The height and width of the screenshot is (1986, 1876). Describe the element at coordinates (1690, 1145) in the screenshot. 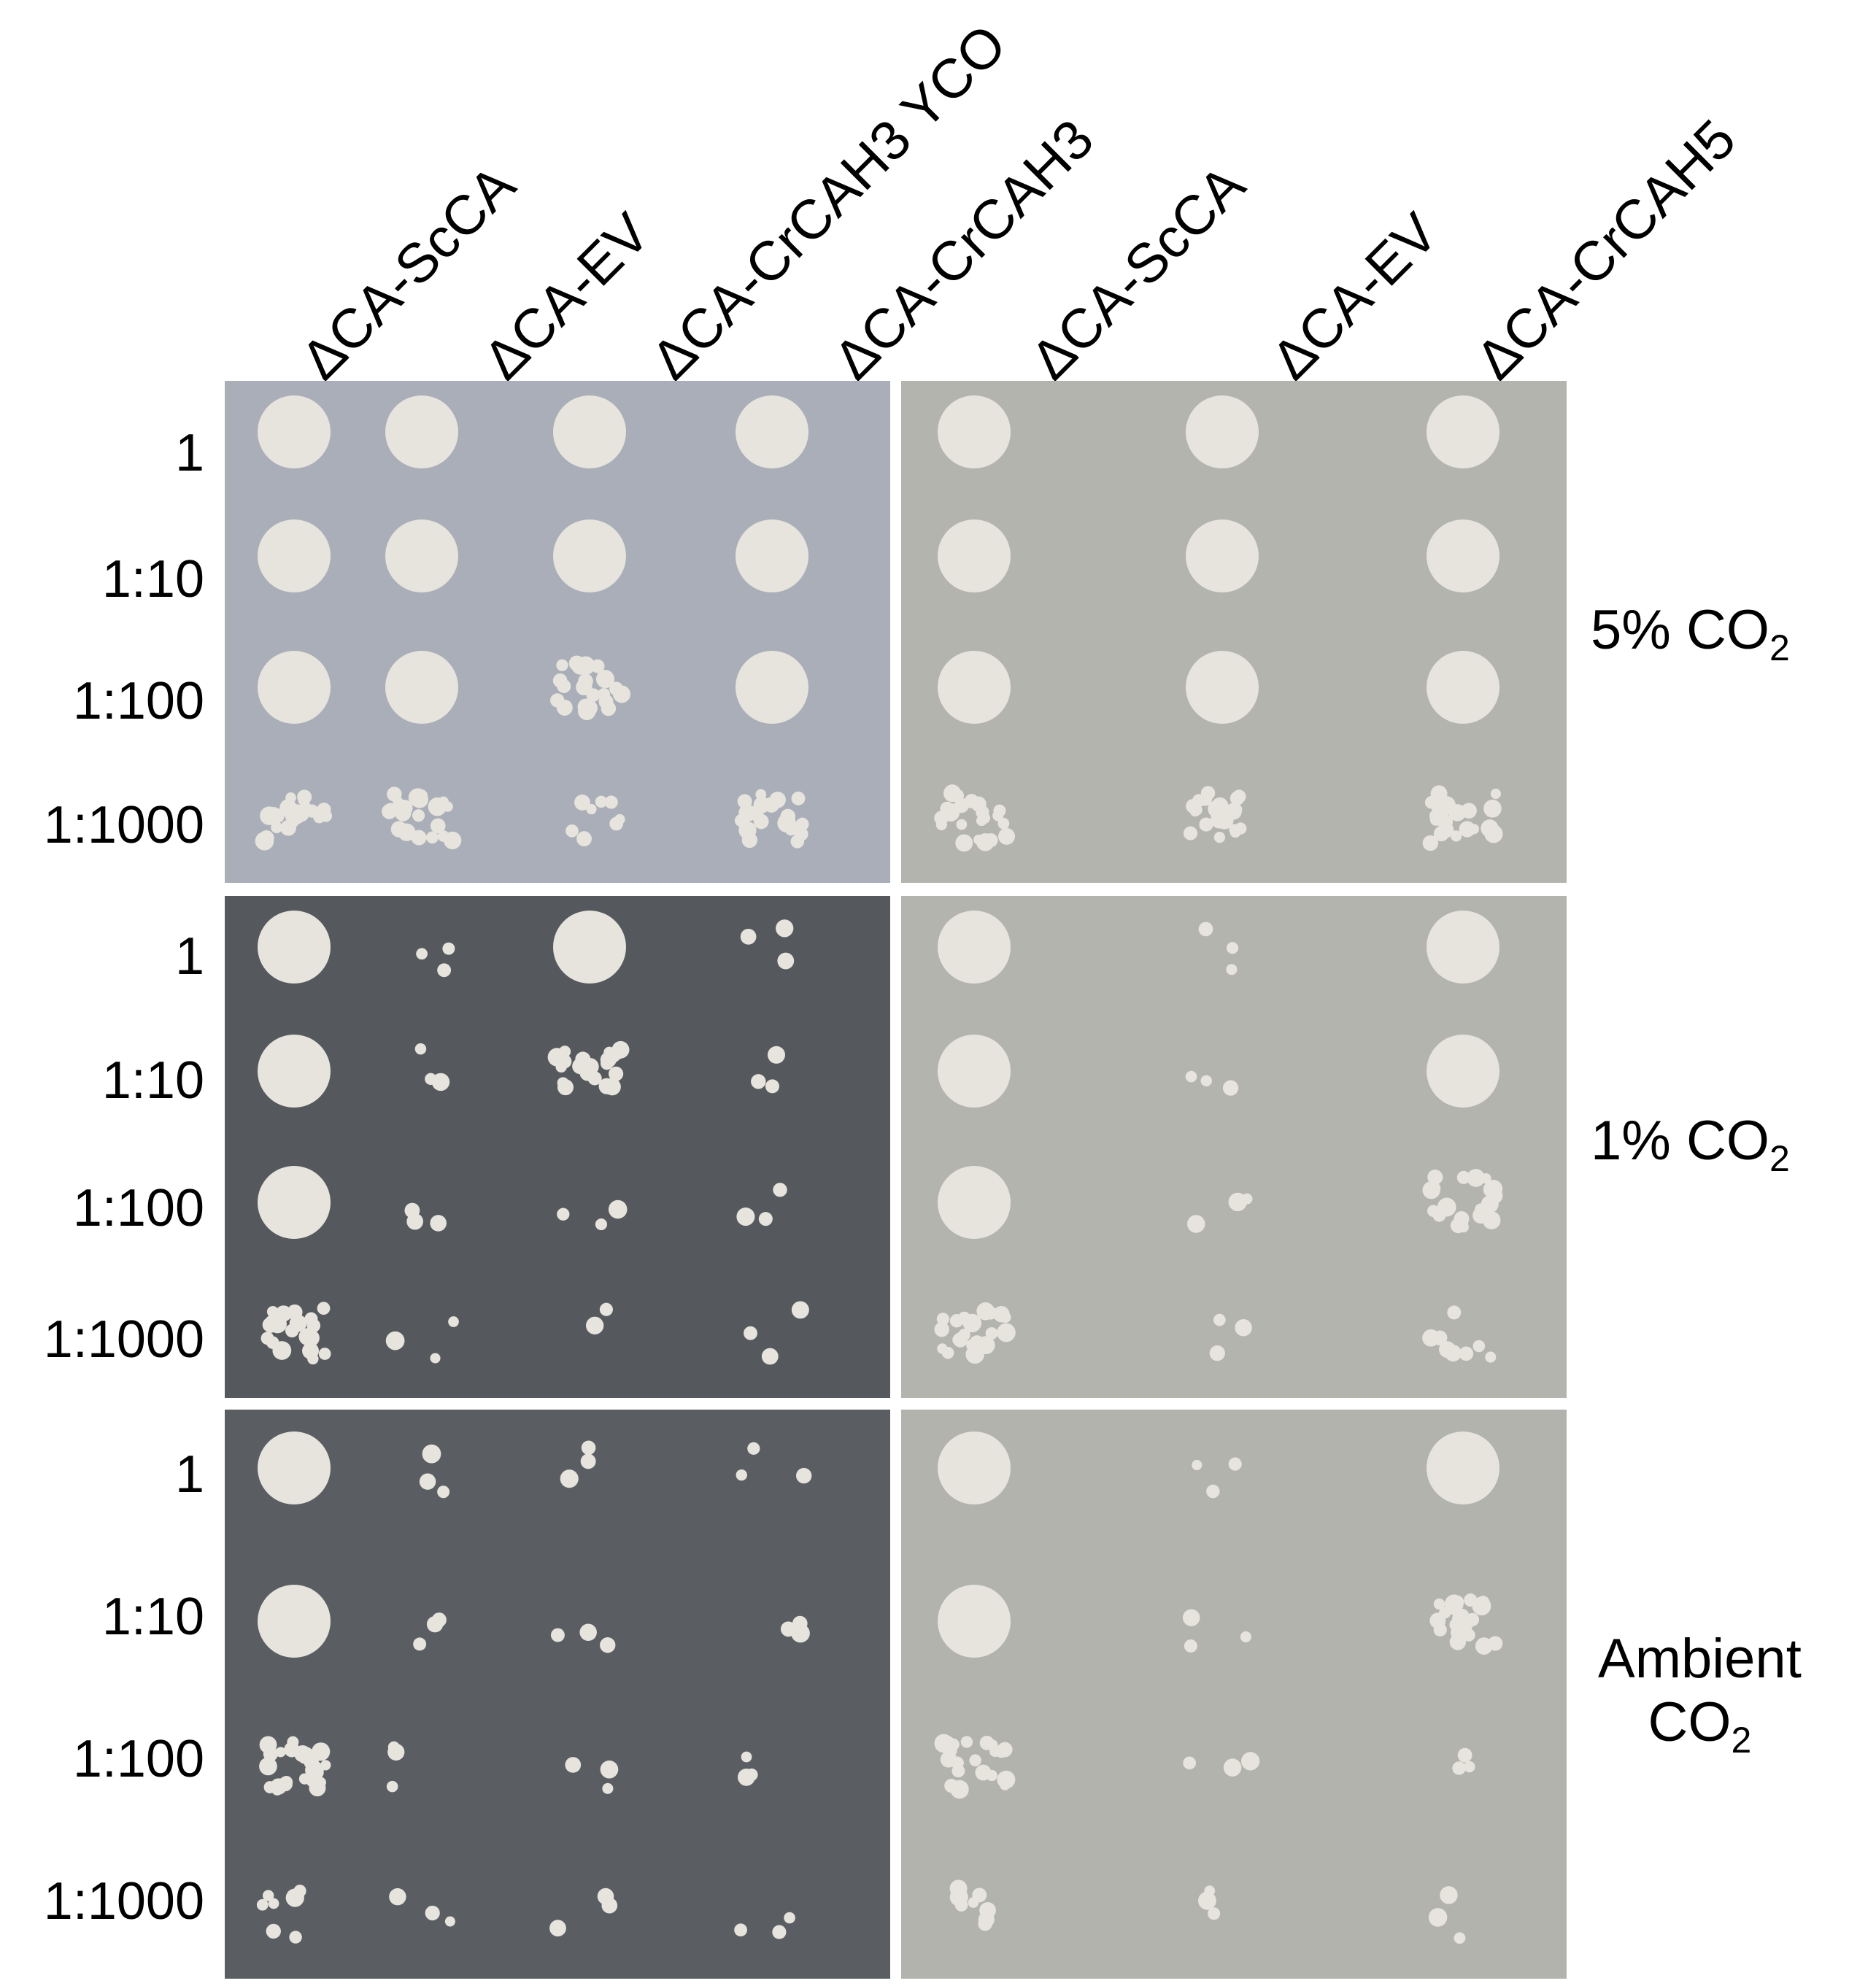

I see `condition-label-1pct: 1% CO2` at that location.